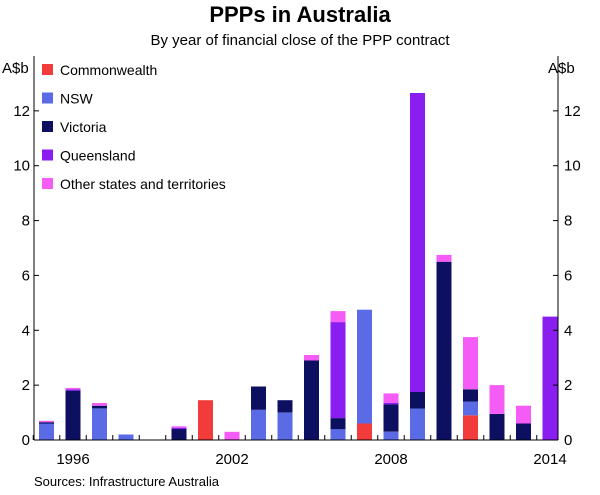 The image size is (600, 495). What do you see at coordinates (47, 69) in the screenshot?
I see `legend-swatch-commonwealth` at bounding box center [47, 69].